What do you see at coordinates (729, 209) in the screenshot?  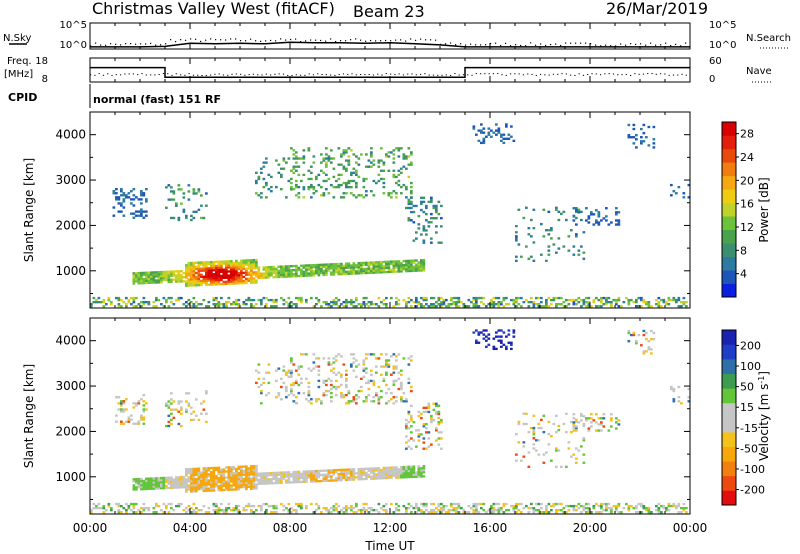 I see `colorbar-frame` at bounding box center [729, 209].